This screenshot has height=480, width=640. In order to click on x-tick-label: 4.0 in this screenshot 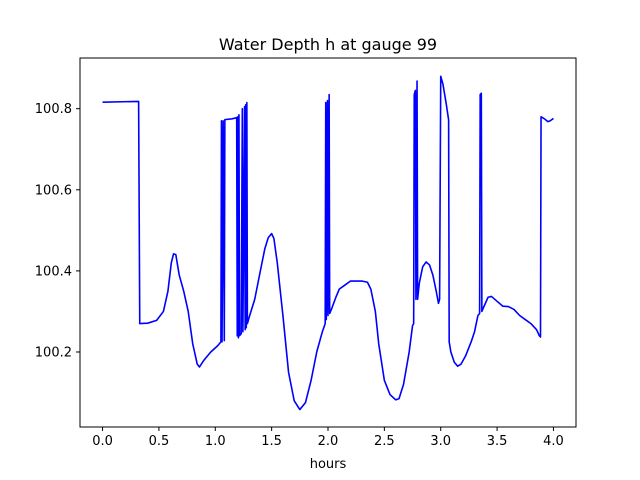, I will do `click(553, 441)`.